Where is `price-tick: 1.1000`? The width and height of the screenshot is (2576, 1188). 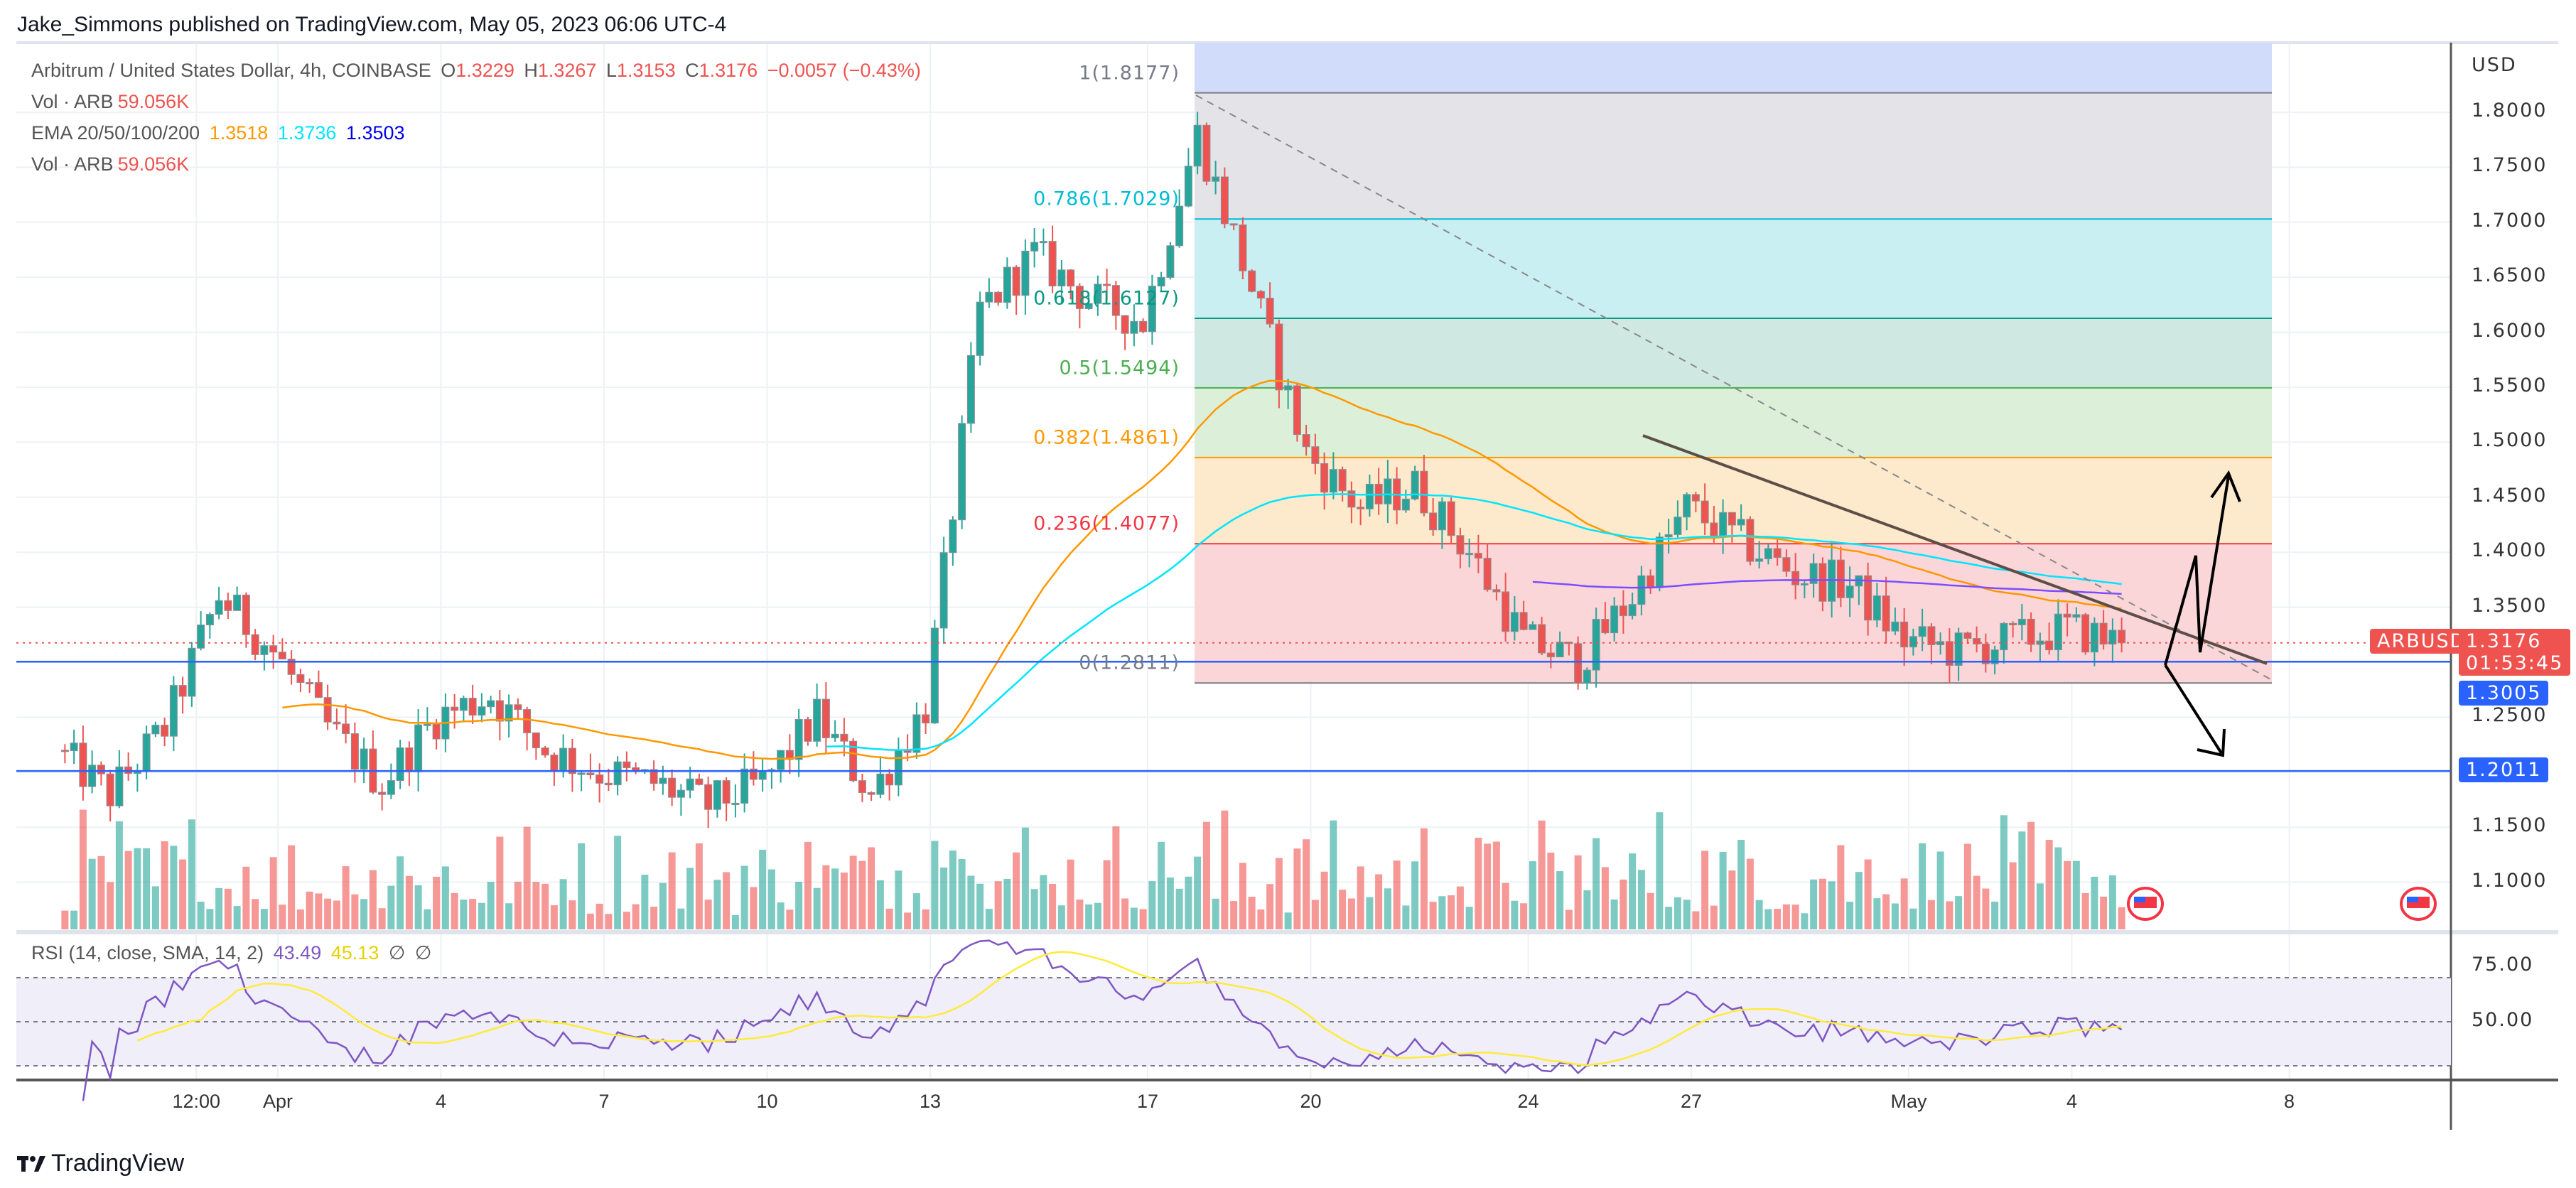 price-tick: 1.1000 is located at coordinates (2510, 880).